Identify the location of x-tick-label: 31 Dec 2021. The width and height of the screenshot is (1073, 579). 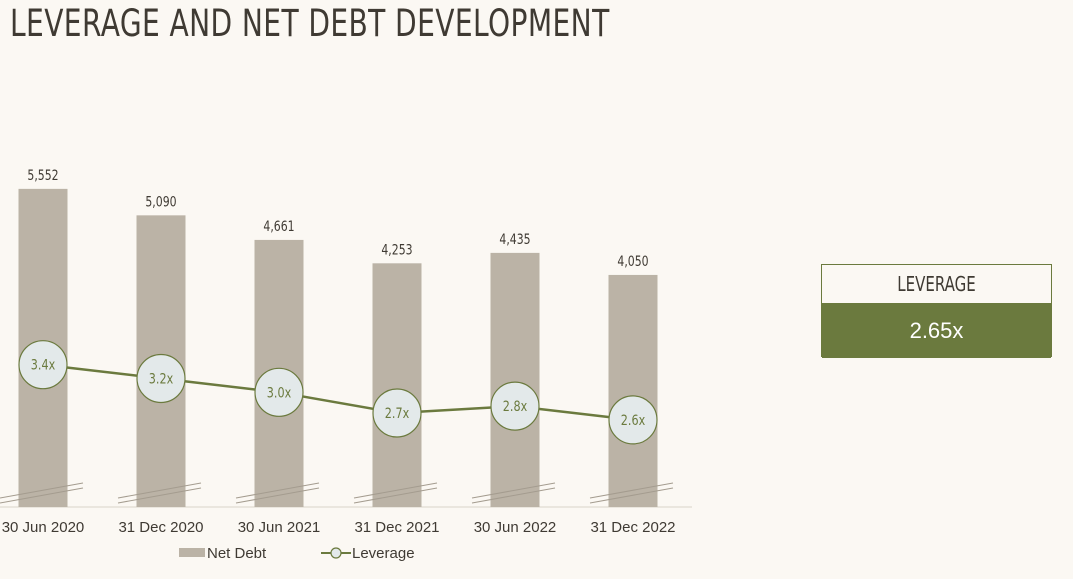
(396, 527).